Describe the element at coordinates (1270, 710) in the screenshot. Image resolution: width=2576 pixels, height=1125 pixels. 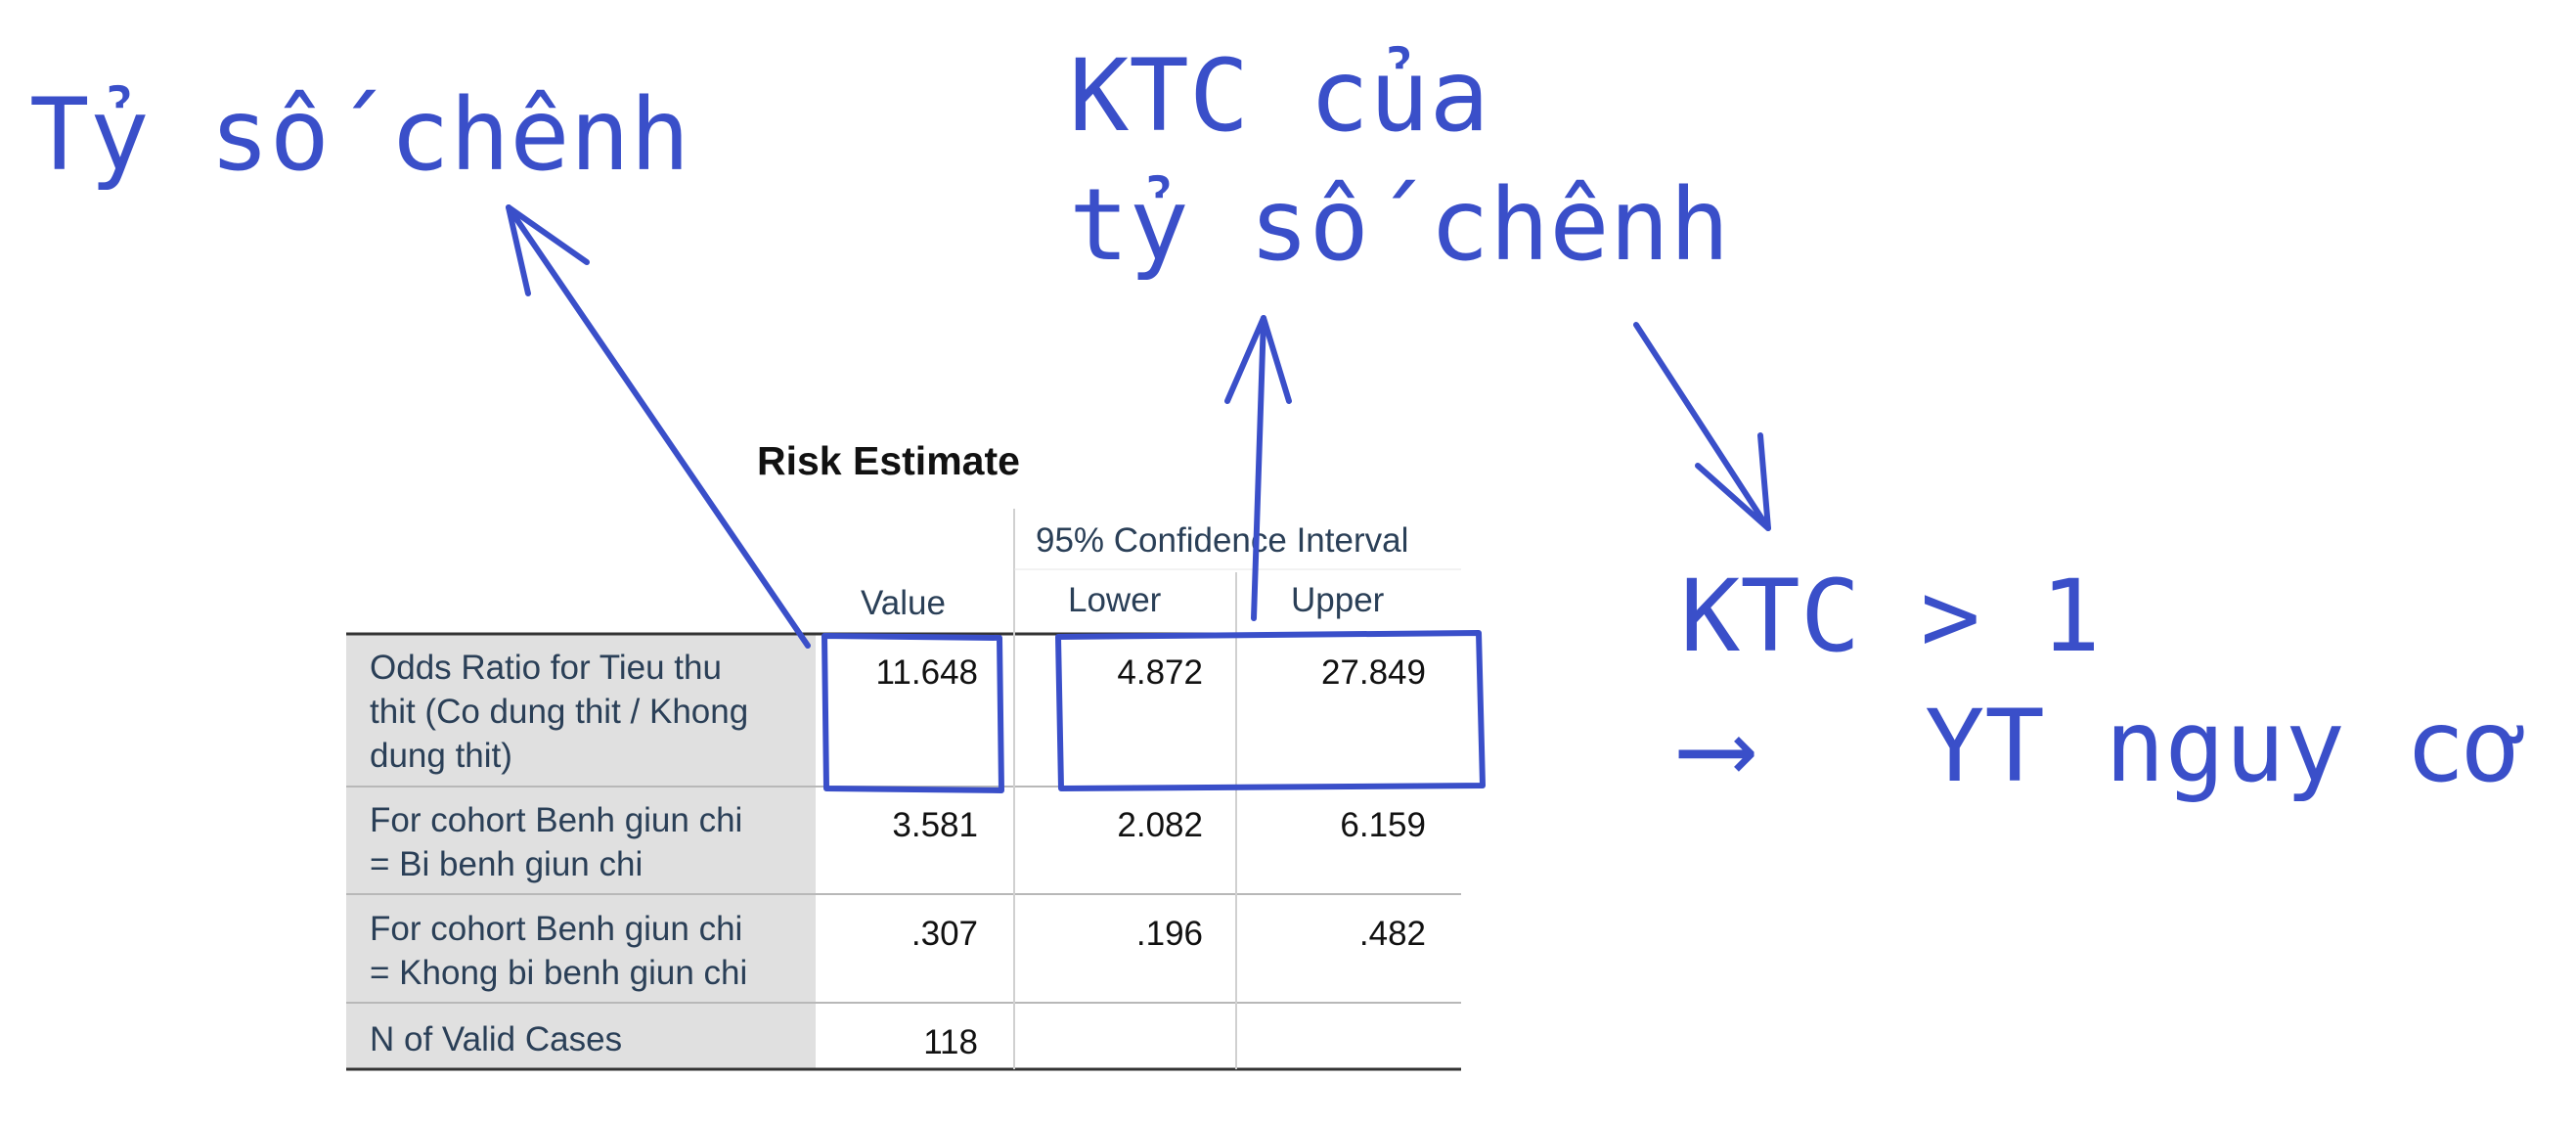
I see `highlight-box-ci` at that location.